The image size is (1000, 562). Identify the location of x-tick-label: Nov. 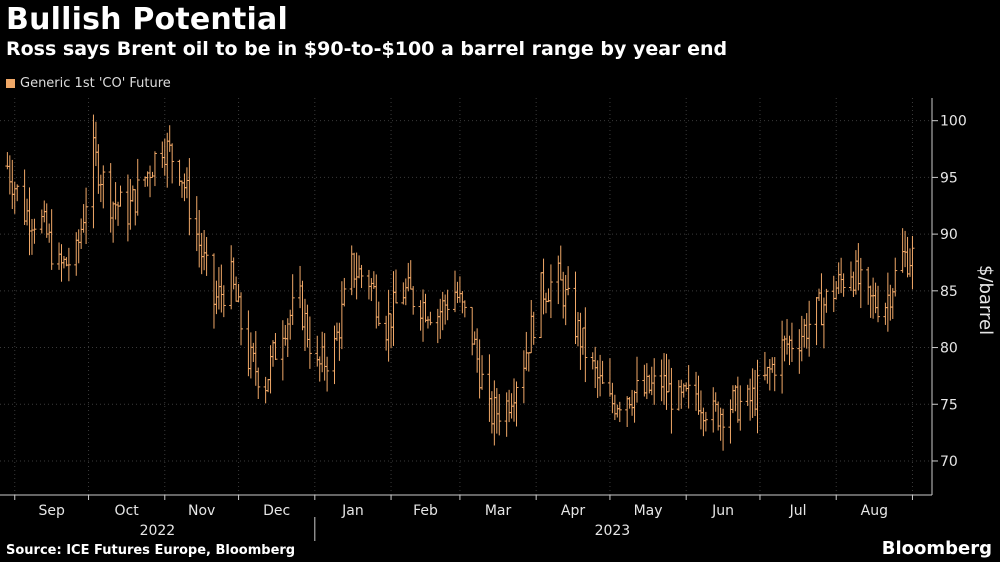
(201, 511).